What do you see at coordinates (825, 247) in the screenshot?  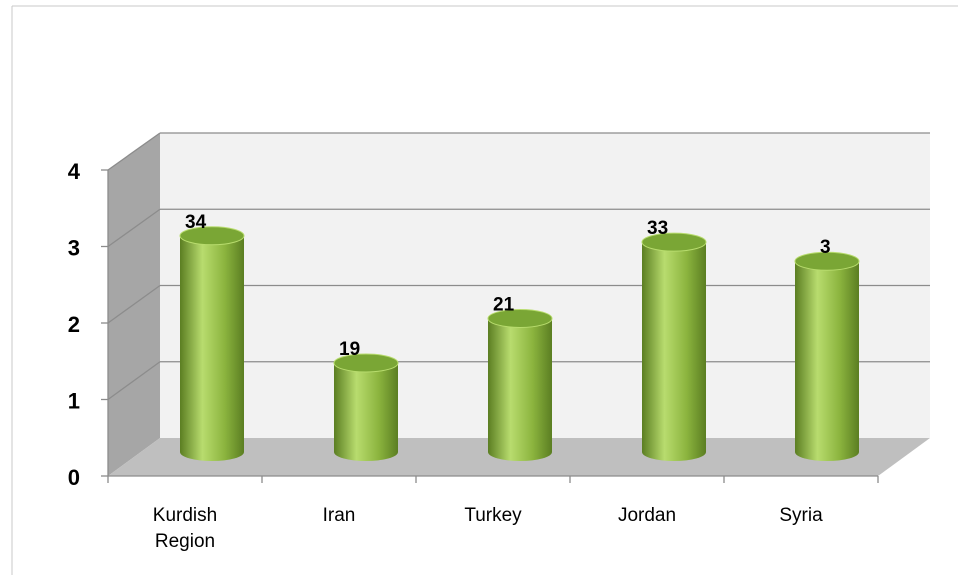 I see `data-label: 3` at bounding box center [825, 247].